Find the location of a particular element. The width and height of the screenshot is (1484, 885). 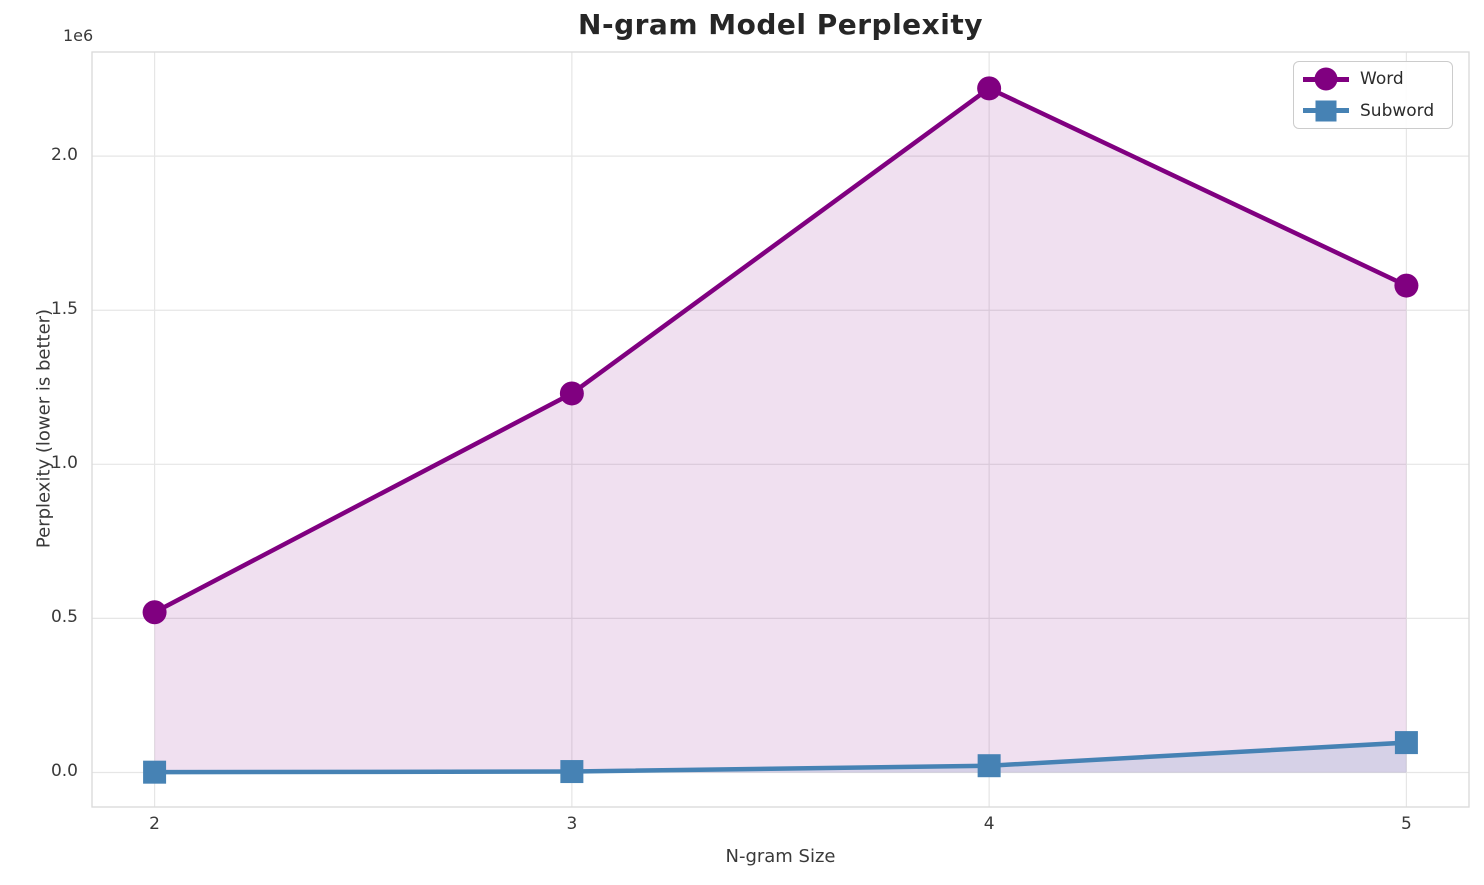

subword-line-square-marker-icon is located at coordinates (1326, 111).